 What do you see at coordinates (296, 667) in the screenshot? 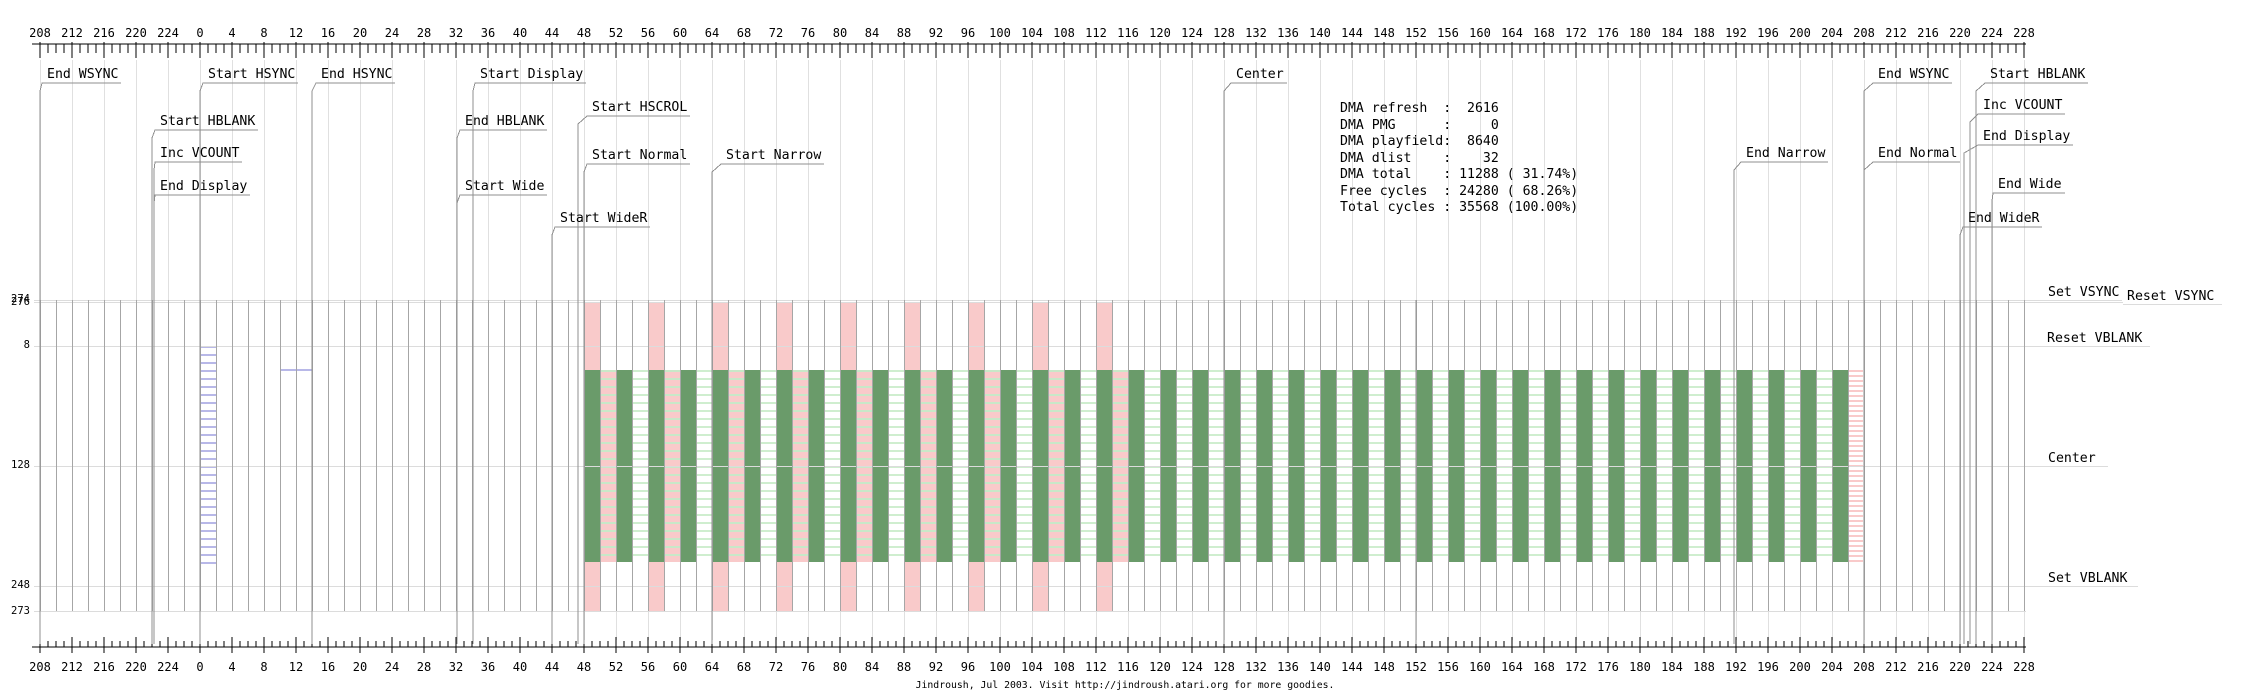
I see `bottom-ruler-label: 12` at bounding box center [296, 667].